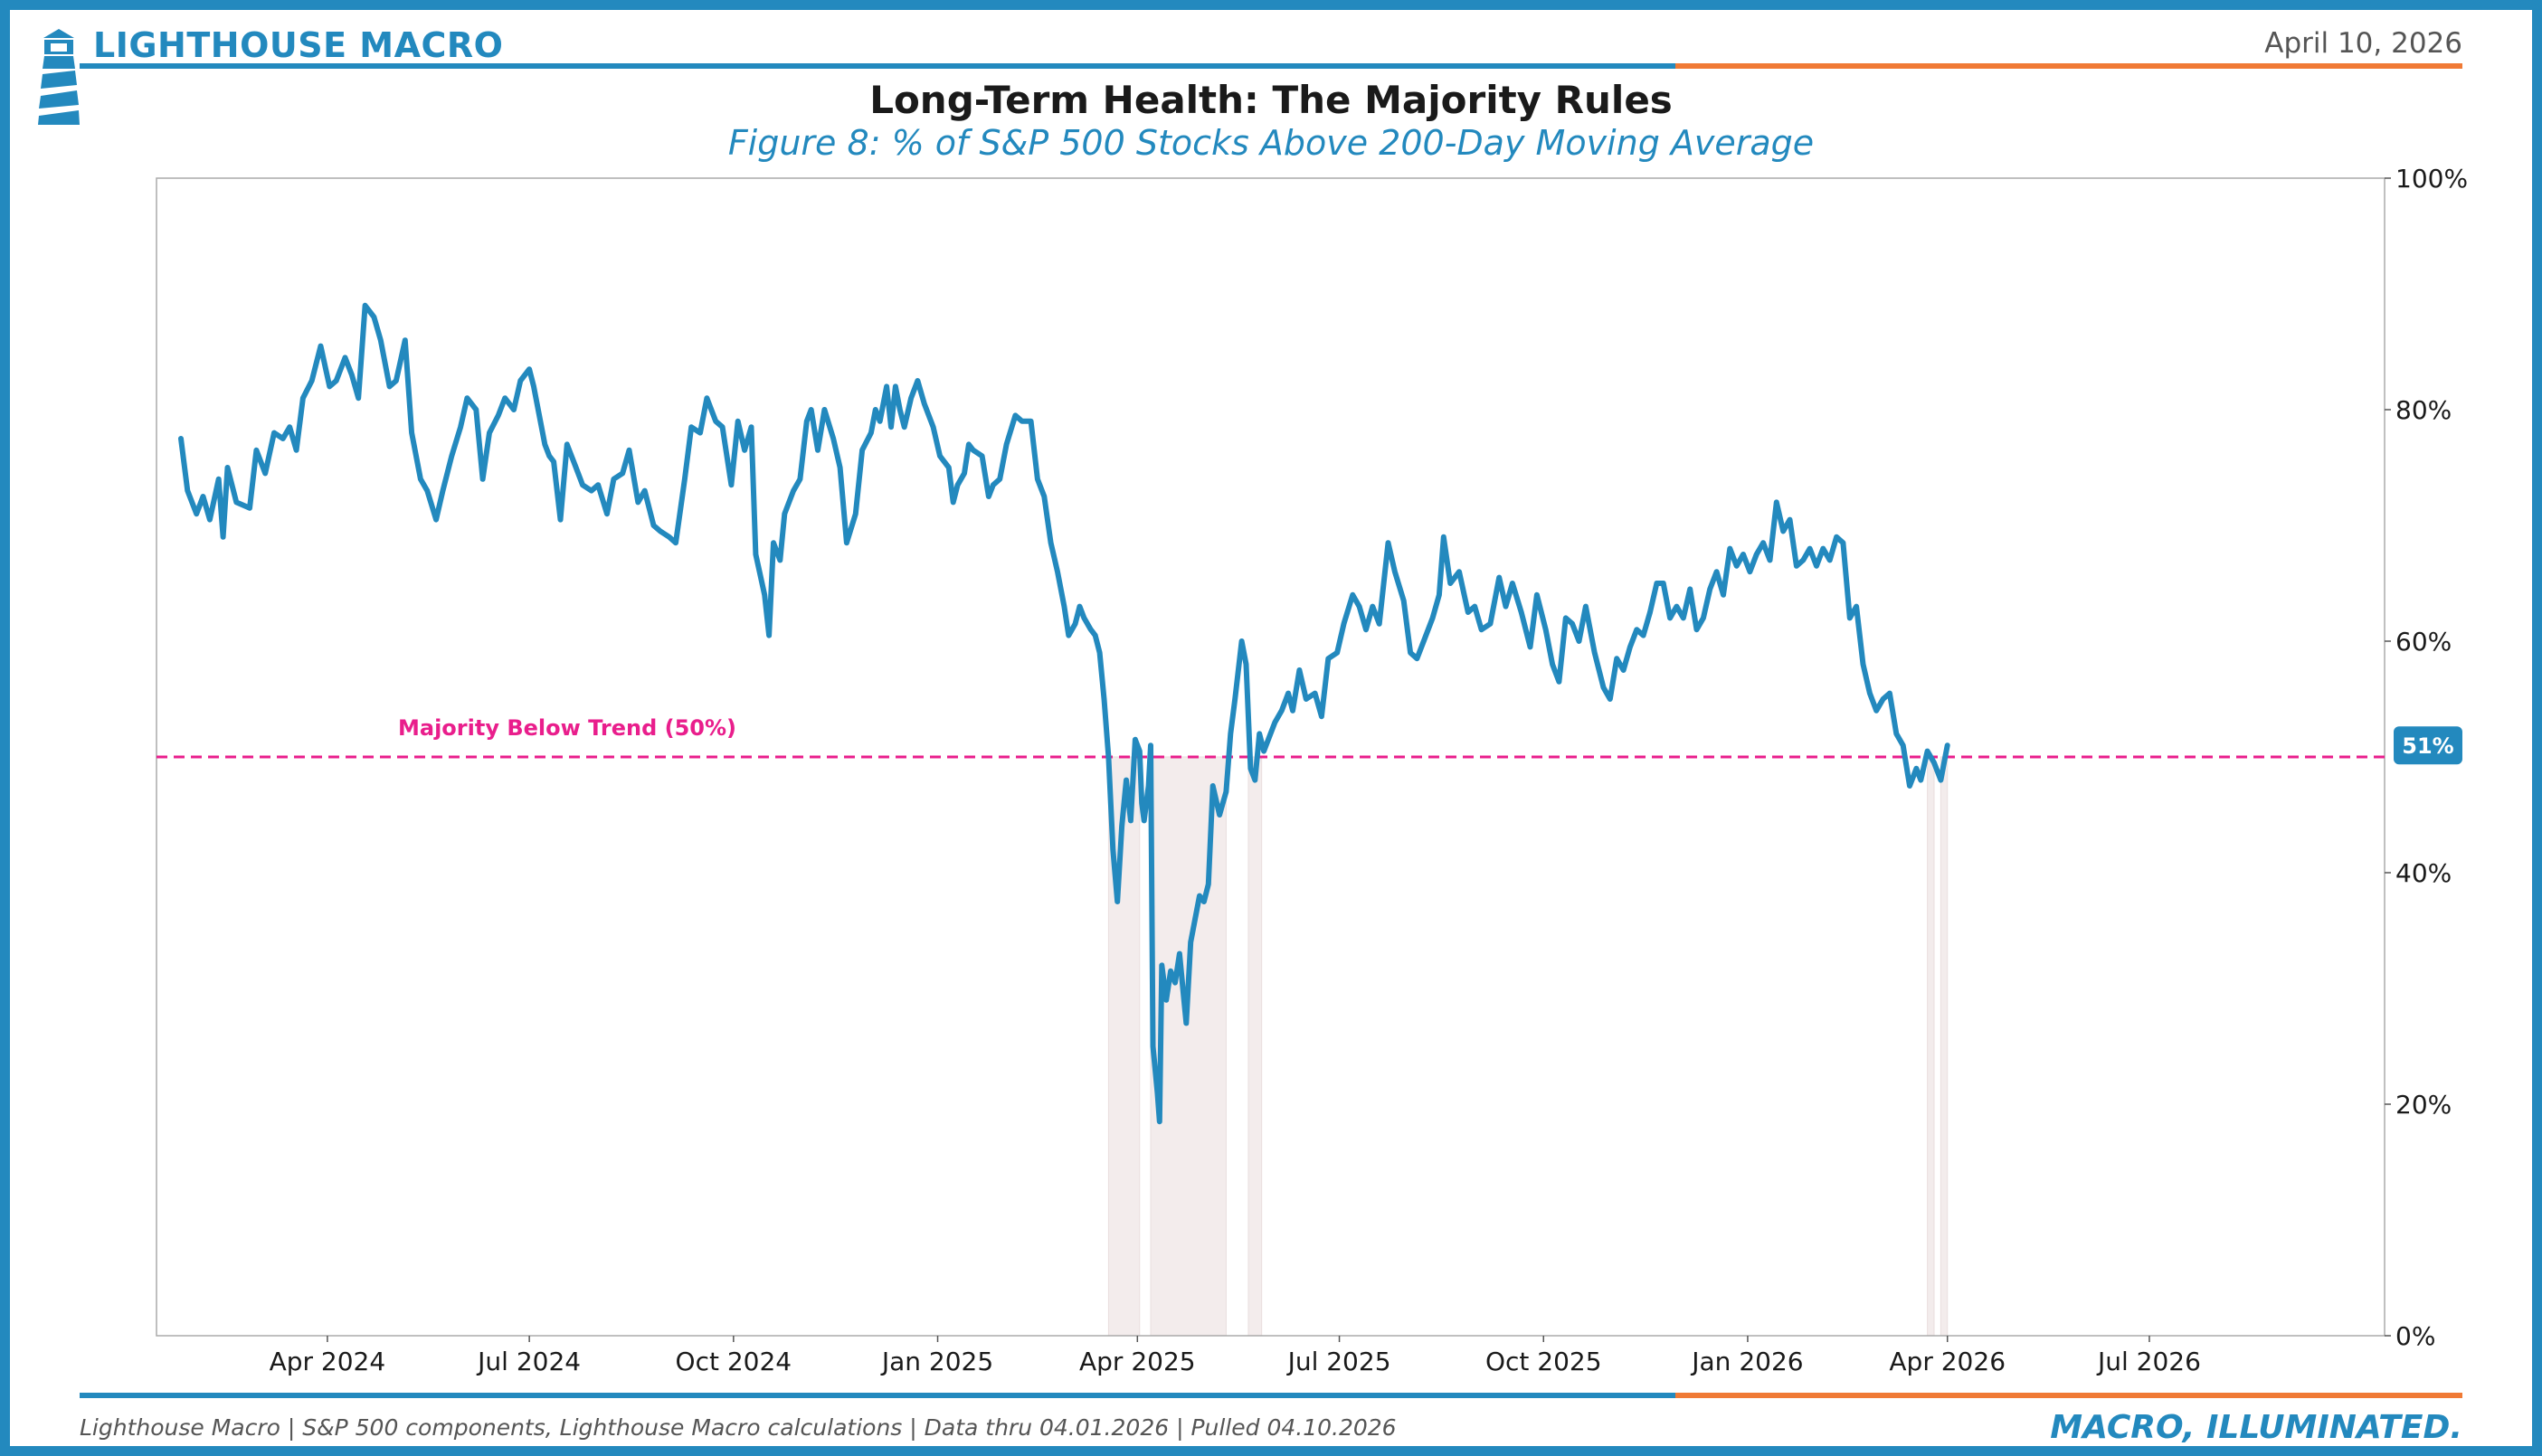 This screenshot has height=1456, width=2542. What do you see at coordinates (2148, 1362) in the screenshot?
I see `x-tick-label: Jul 2026` at bounding box center [2148, 1362].